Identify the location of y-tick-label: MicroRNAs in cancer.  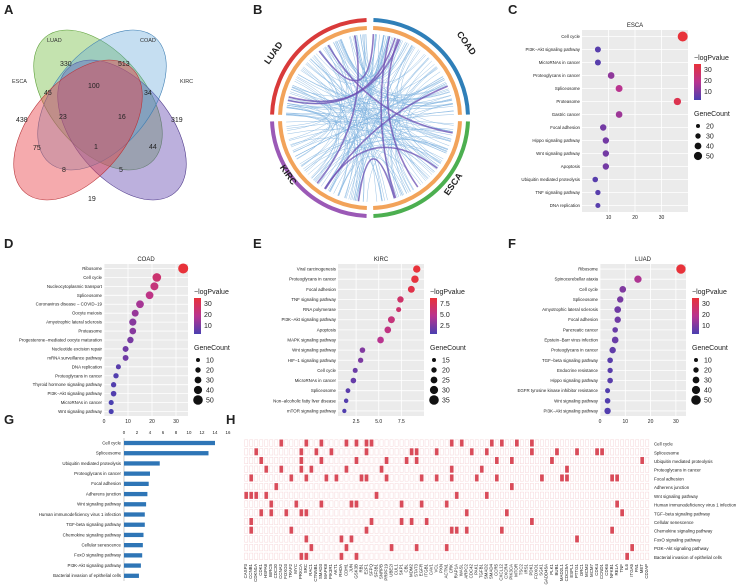
(82, 402).